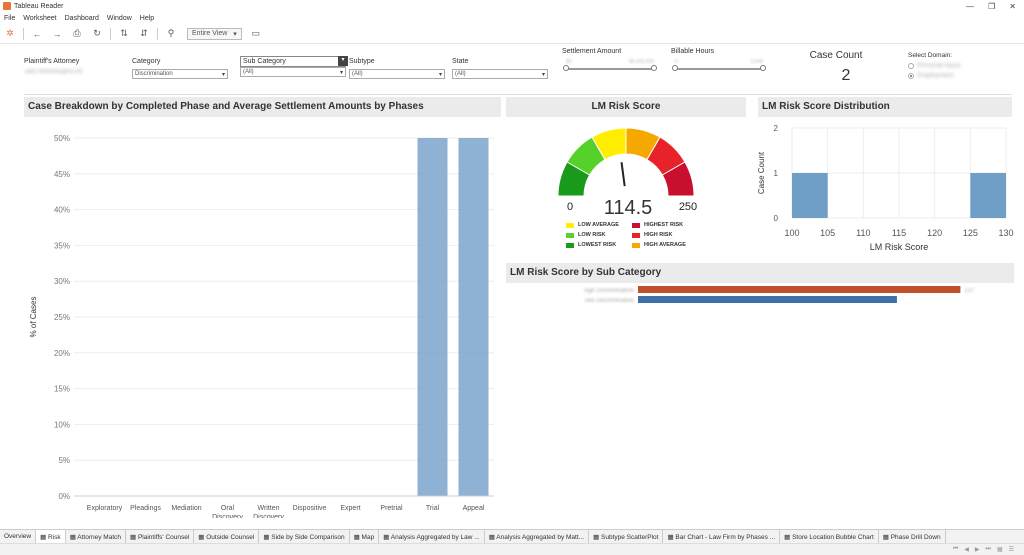  What do you see at coordinates (756, 62) in the screenshot?
I see `billable-max: 3,048` at bounding box center [756, 62].